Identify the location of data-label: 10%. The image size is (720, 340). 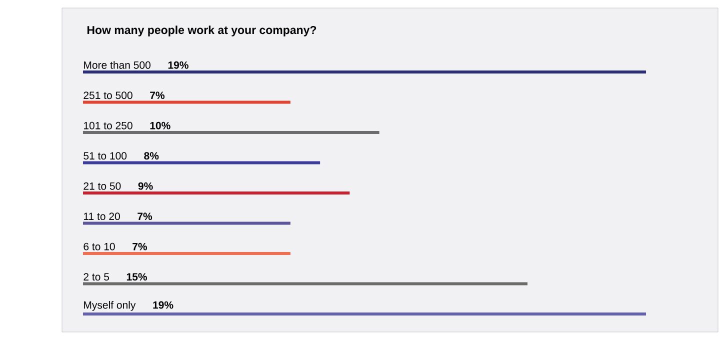
(160, 126).